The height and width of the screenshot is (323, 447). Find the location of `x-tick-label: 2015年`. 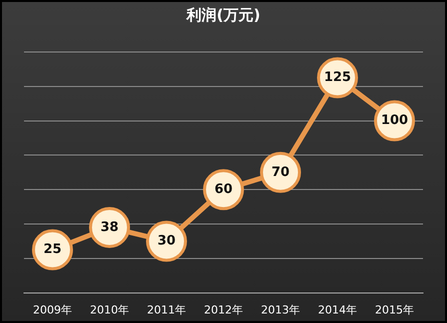

x-tick-label: 2015年 is located at coordinates (394, 309).